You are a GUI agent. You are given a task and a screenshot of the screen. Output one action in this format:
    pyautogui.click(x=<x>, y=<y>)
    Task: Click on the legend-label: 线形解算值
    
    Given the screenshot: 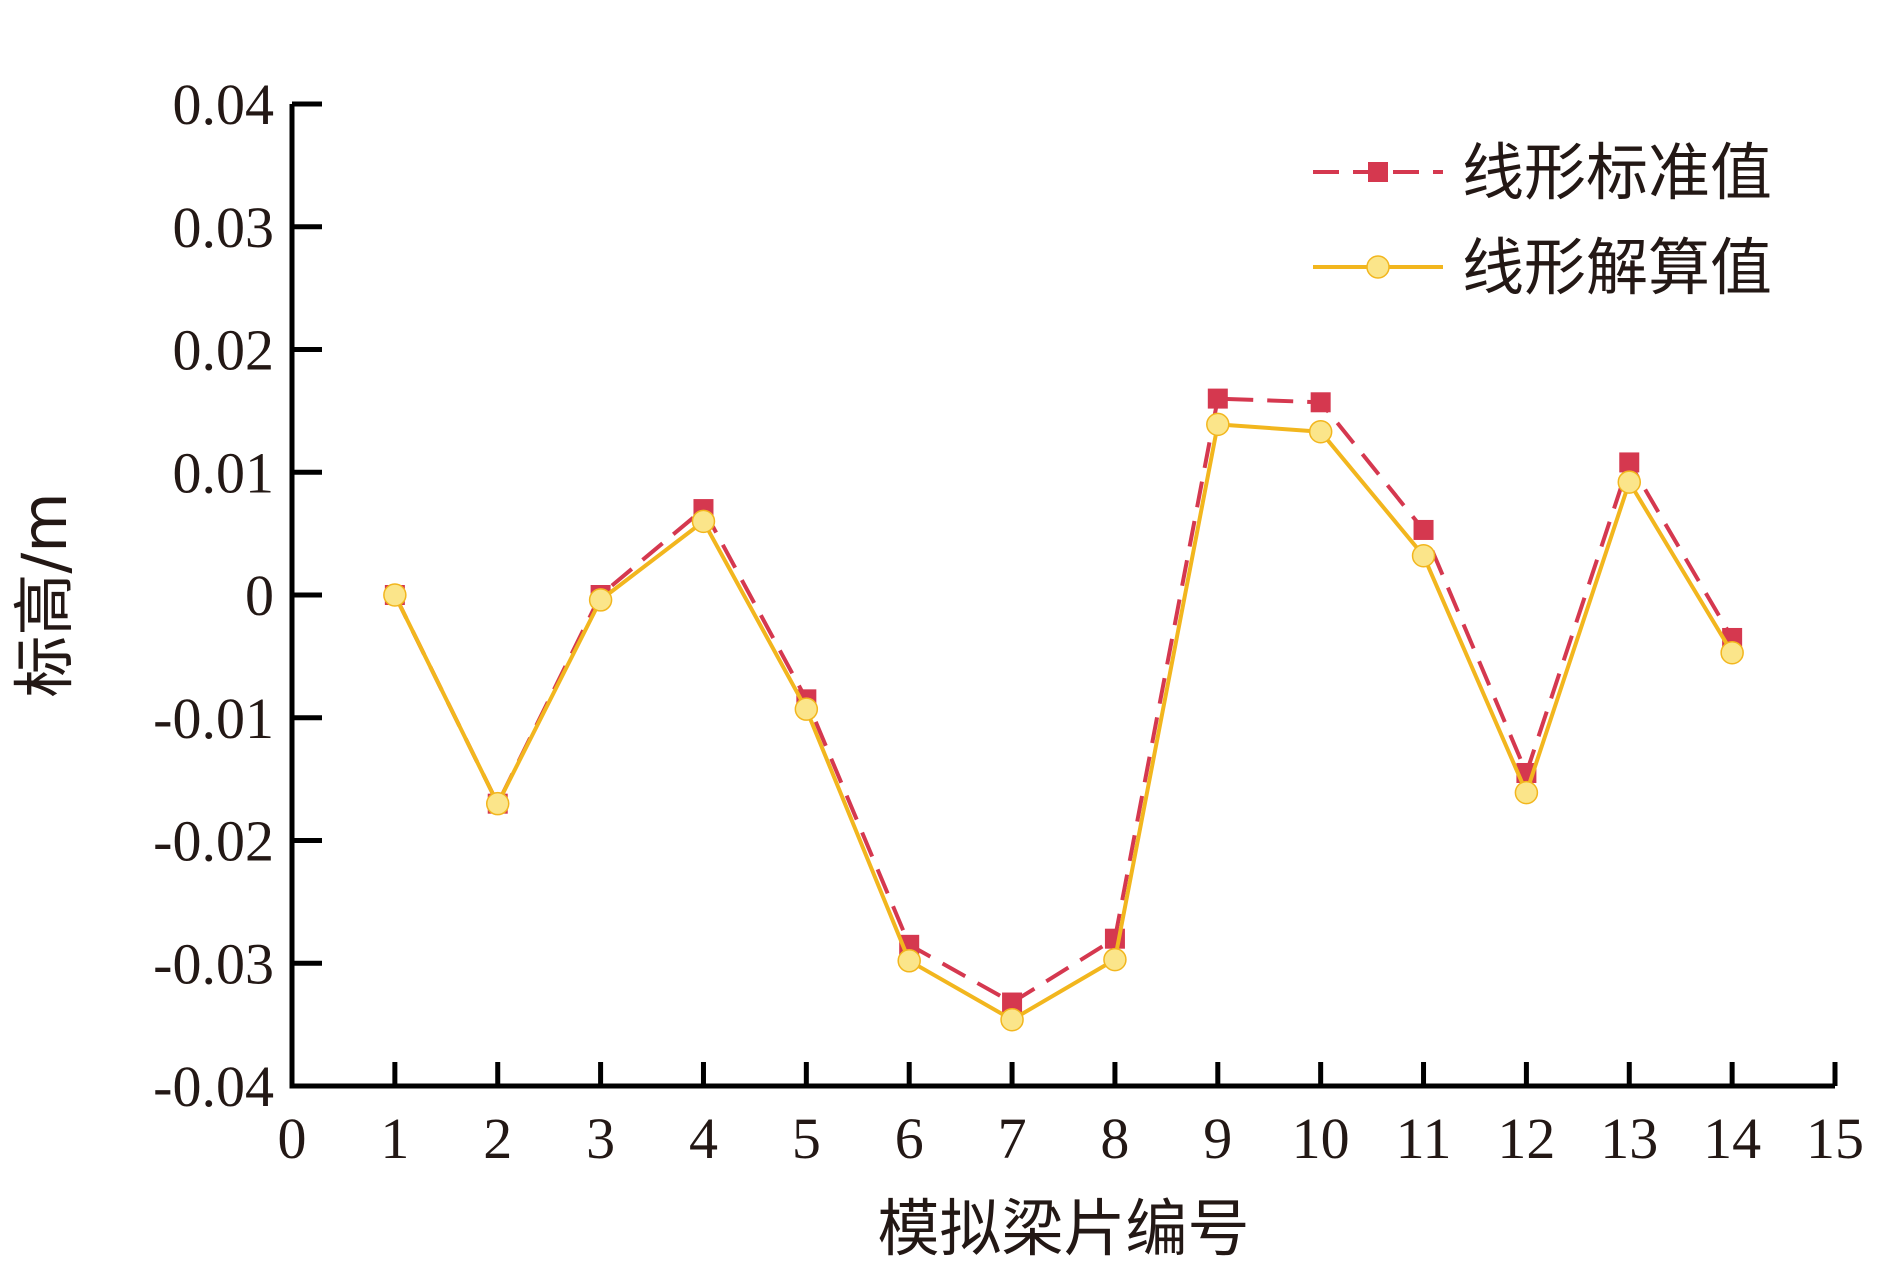 What is the action you would take?
    pyautogui.click(x=1617, y=267)
    